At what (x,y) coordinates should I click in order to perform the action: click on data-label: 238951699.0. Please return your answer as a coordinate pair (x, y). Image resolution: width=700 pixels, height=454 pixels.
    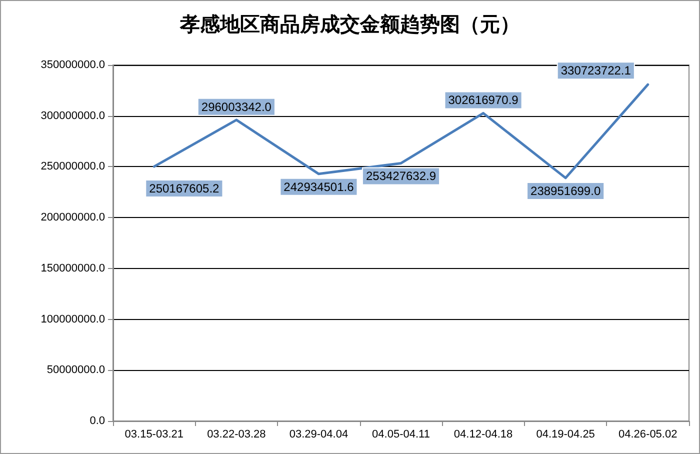
    Looking at the image, I should click on (565, 191).